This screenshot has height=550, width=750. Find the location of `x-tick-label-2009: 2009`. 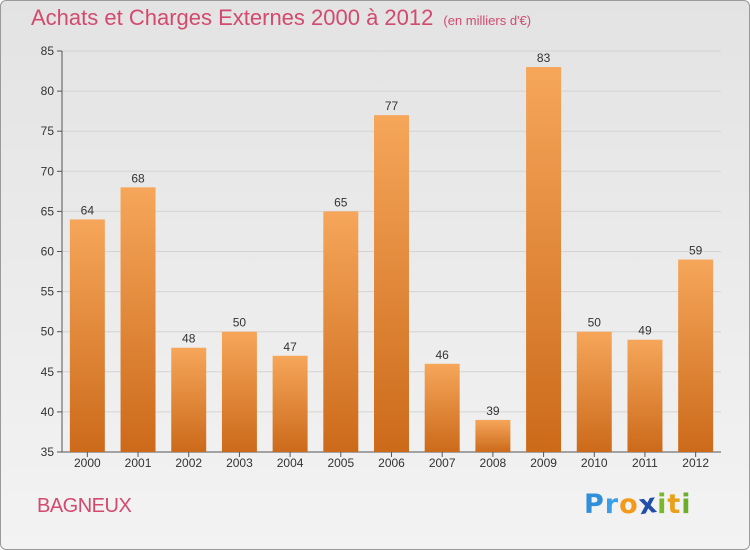

x-tick-label-2009: 2009 is located at coordinates (543, 463).